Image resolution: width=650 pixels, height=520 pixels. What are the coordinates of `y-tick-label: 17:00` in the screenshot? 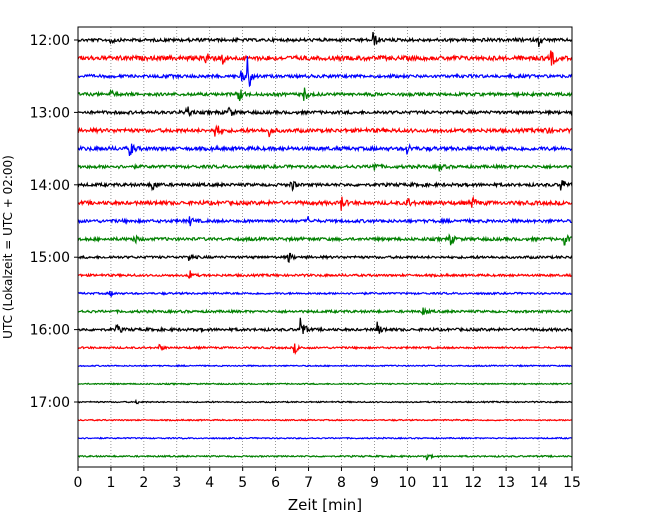 It's located at (50, 403).